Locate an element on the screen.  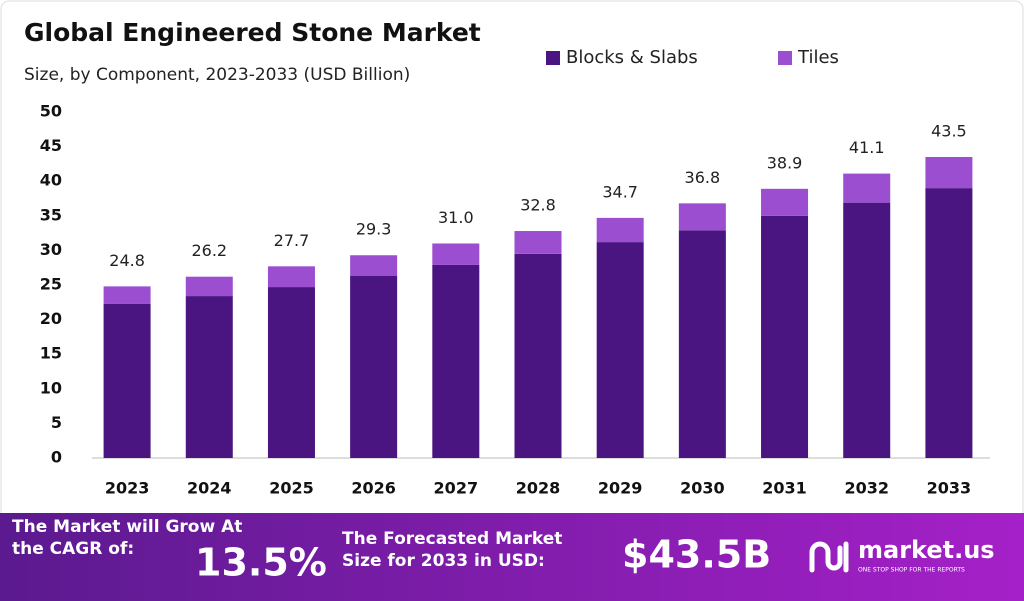
total-label: 24.8 is located at coordinates (127, 260).